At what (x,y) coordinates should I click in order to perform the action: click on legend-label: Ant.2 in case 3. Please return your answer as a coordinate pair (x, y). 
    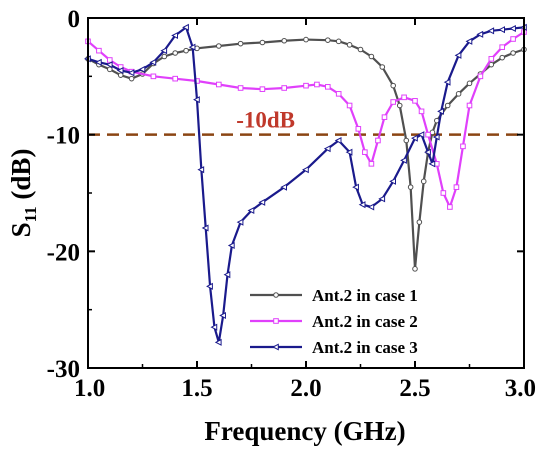
    Looking at the image, I should click on (365, 347).